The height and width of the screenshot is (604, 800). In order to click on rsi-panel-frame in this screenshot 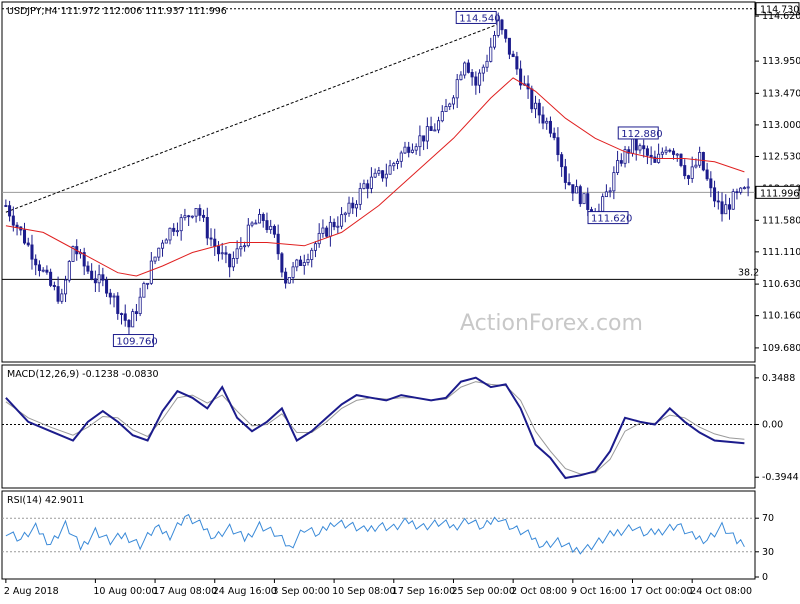, I will do `click(378, 535)`.